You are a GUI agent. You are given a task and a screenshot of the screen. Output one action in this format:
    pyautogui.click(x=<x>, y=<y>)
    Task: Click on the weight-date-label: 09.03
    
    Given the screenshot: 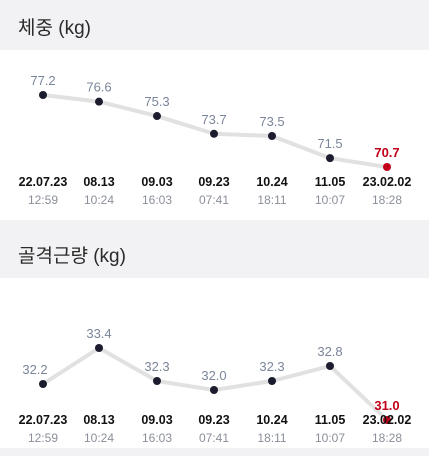 What is the action you would take?
    pyautogui.click(x=156, y=182)
    